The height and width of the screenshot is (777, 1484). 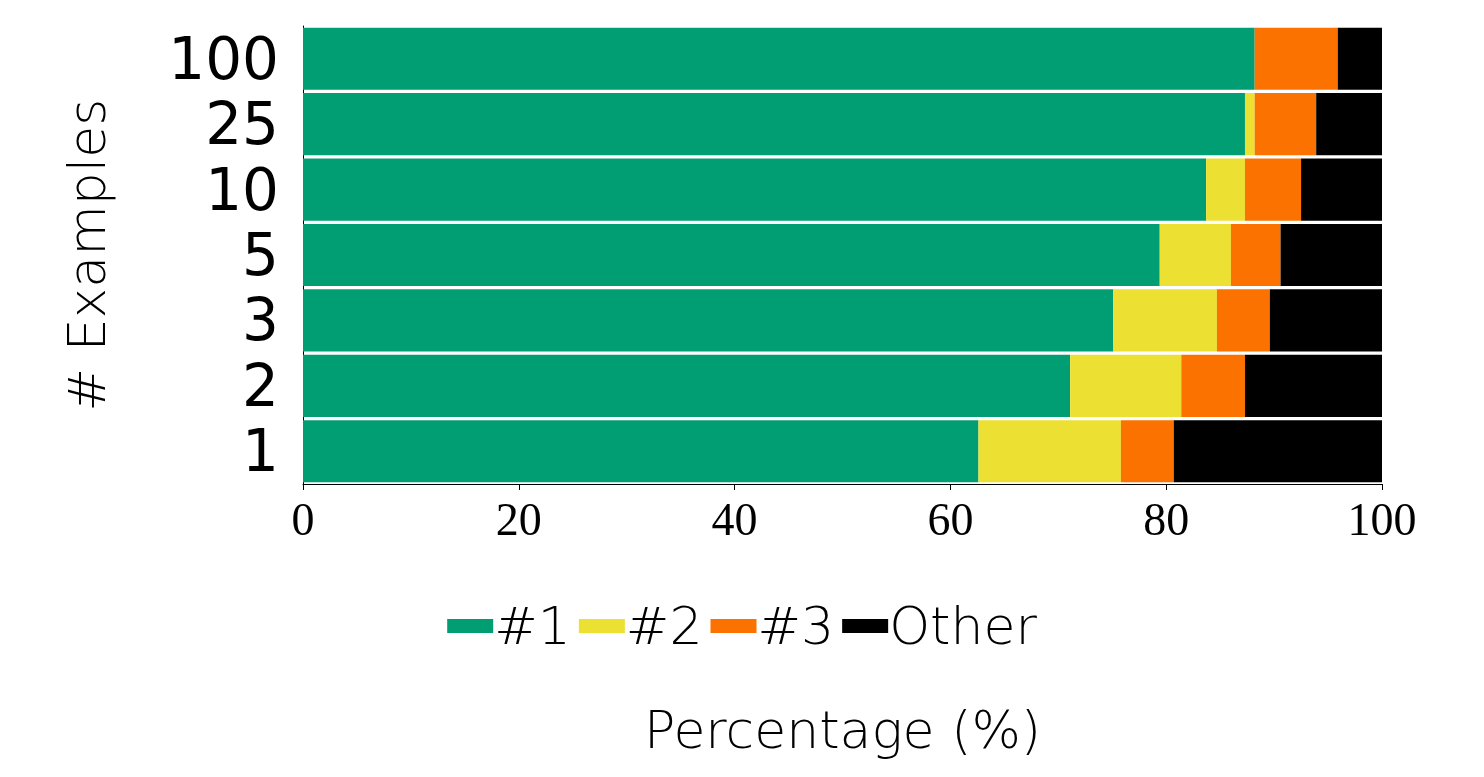 What do you see at coordinates (734, 519) in the screenshot?
I see `x-tick-label: 40` at bounding box center [734, 519].